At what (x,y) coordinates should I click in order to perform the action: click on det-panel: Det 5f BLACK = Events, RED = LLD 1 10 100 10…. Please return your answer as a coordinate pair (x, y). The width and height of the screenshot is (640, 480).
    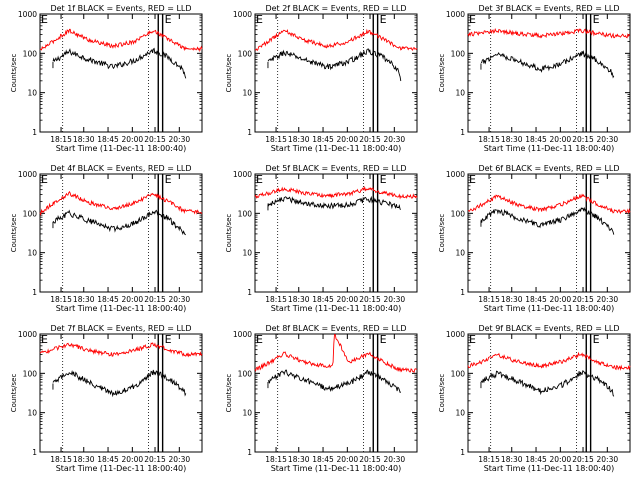
    Looking at the image, I should click on (321, 238).